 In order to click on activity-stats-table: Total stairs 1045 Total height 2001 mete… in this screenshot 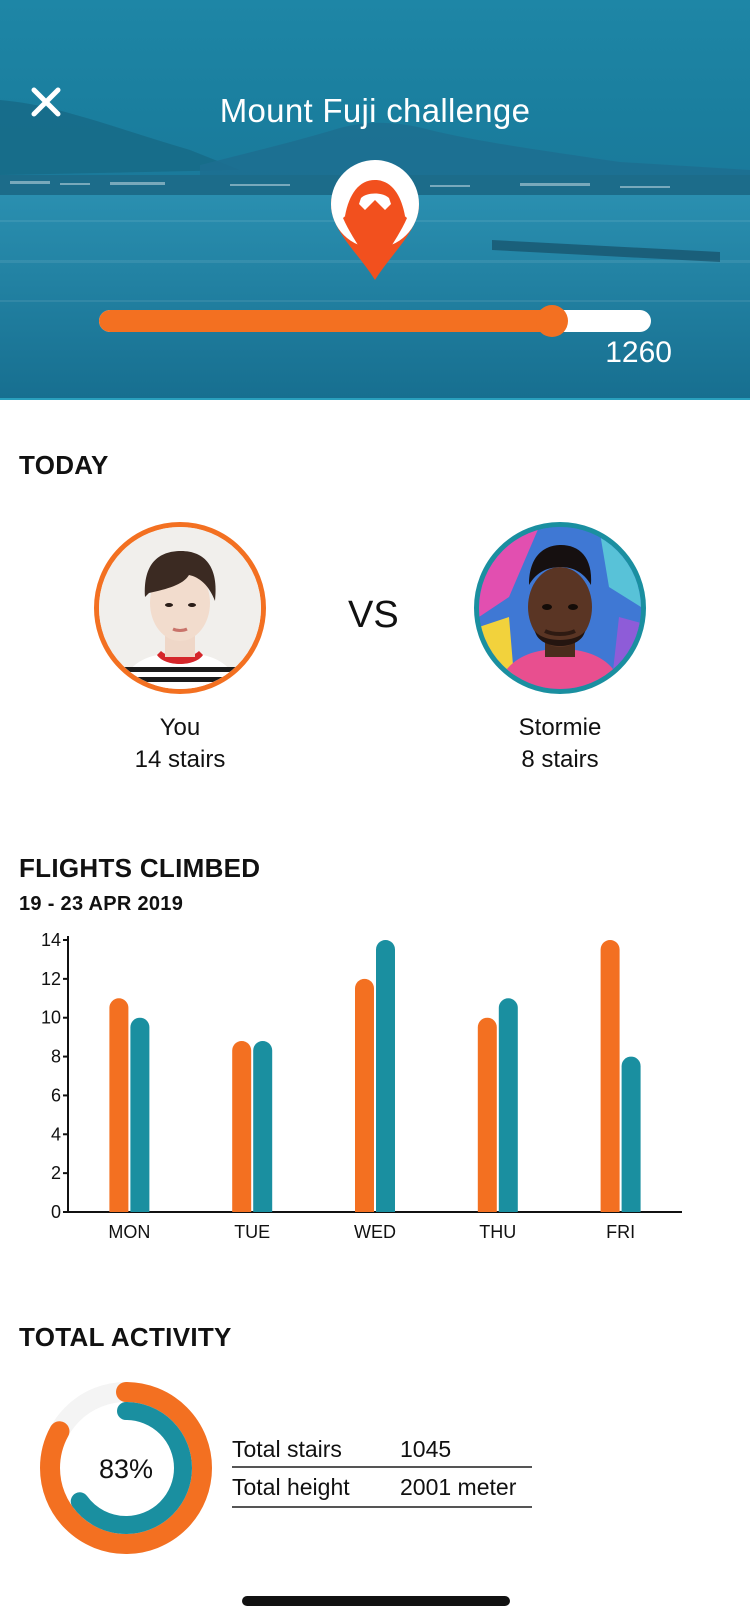, I will do `click(382, 1470)`.